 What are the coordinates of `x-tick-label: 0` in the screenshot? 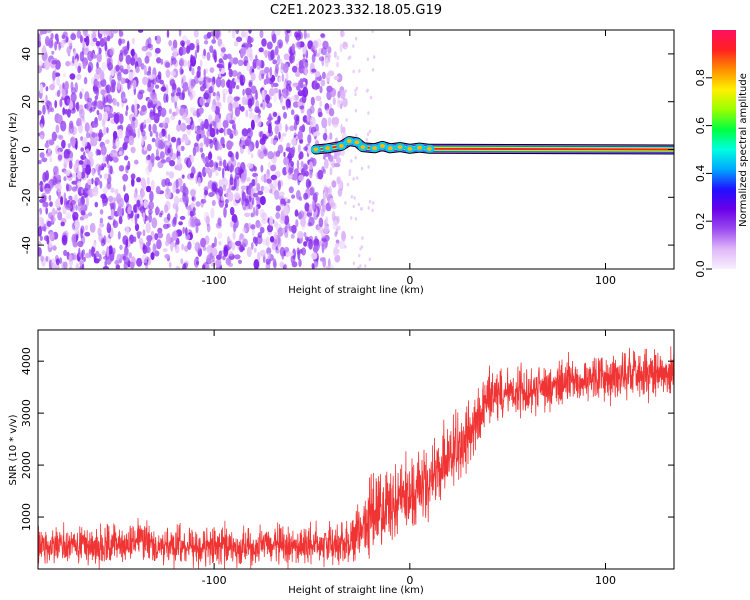 It's located at (409, 280).